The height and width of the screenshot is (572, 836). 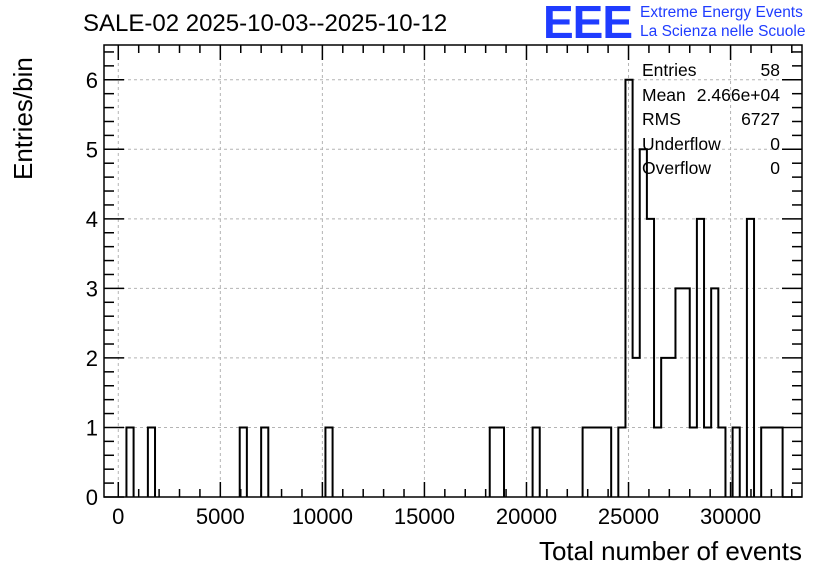 What do you see at coordinates (220, 516) in the screenshot?
I see `x-tick-label: 5000` at bounding box center [220, 516].